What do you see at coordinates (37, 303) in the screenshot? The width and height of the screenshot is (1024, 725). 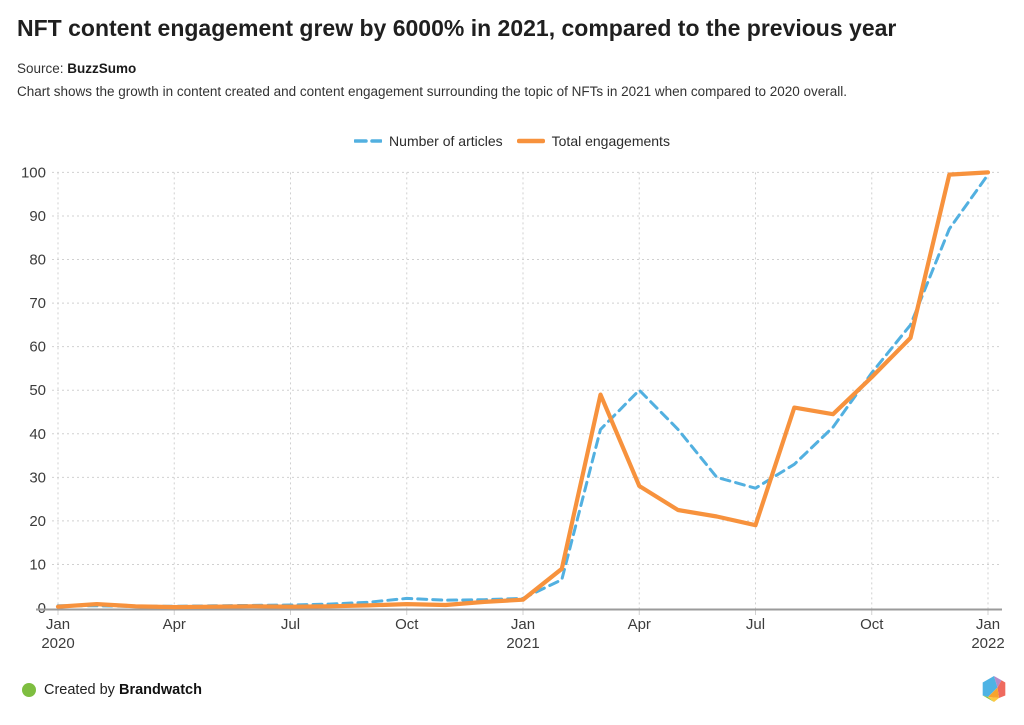 I see `y-tick-label: 70` at bounding box center [37, 303].